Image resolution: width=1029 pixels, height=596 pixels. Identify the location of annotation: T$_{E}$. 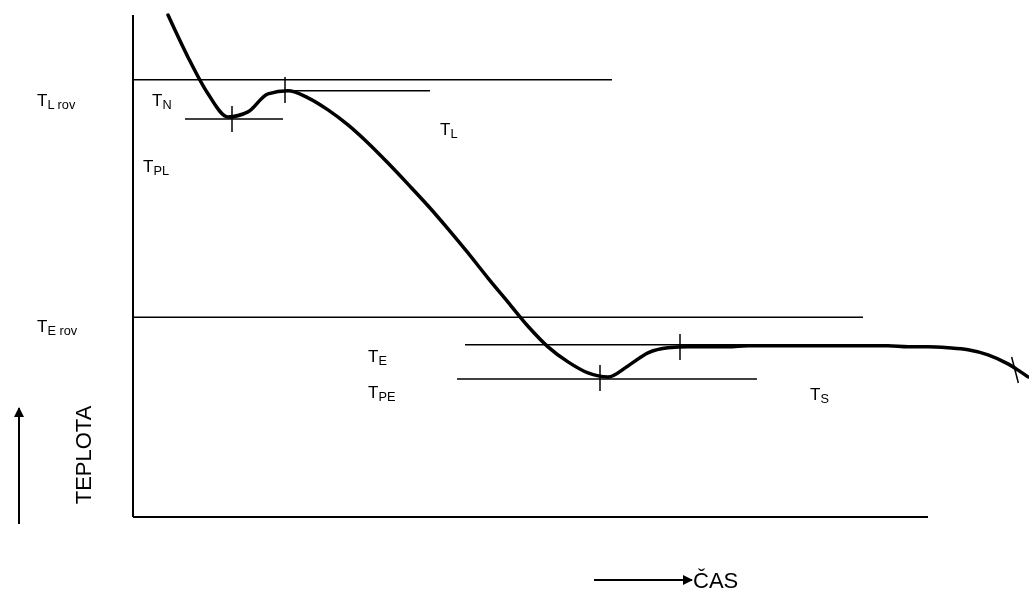
(377, 358).